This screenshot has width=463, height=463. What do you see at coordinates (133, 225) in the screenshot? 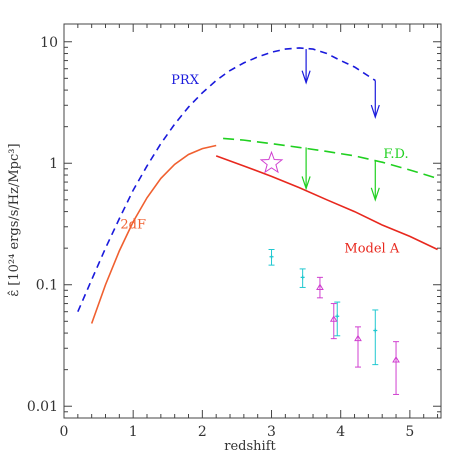
I see `annotation-2df: 2dF` at bounding box center [133, 225].